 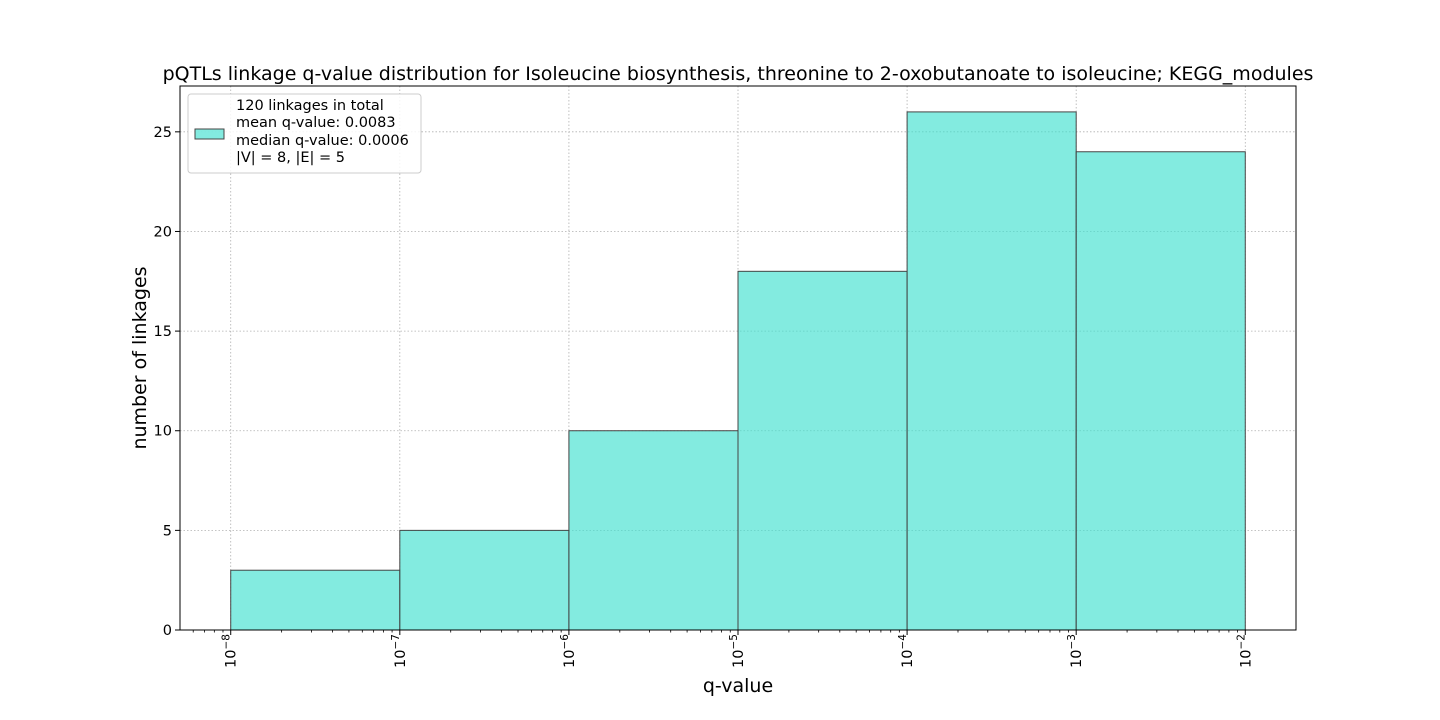 I want to click on legend-box, so click(x=304, y=133).